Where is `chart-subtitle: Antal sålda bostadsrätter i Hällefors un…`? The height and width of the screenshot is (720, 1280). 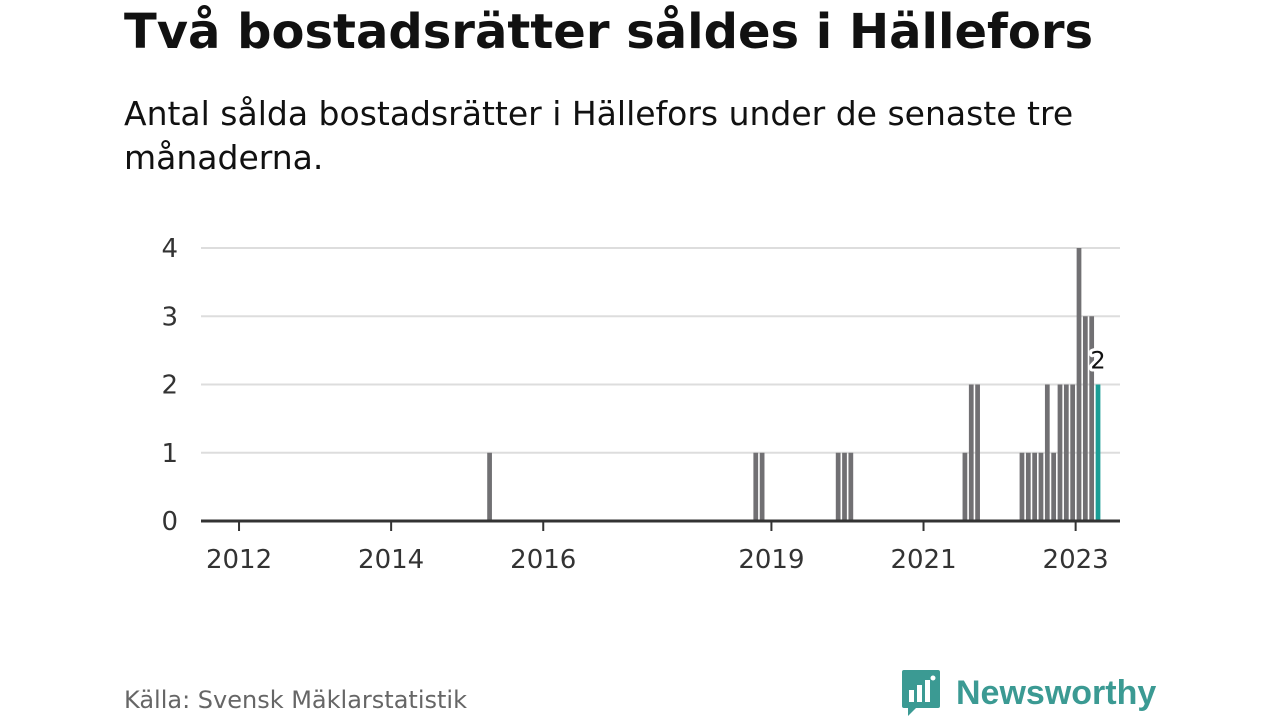
chart-subtitle: Antal sålda bostadsrätter i Hällefors un… is located at coordinates (599, 135).